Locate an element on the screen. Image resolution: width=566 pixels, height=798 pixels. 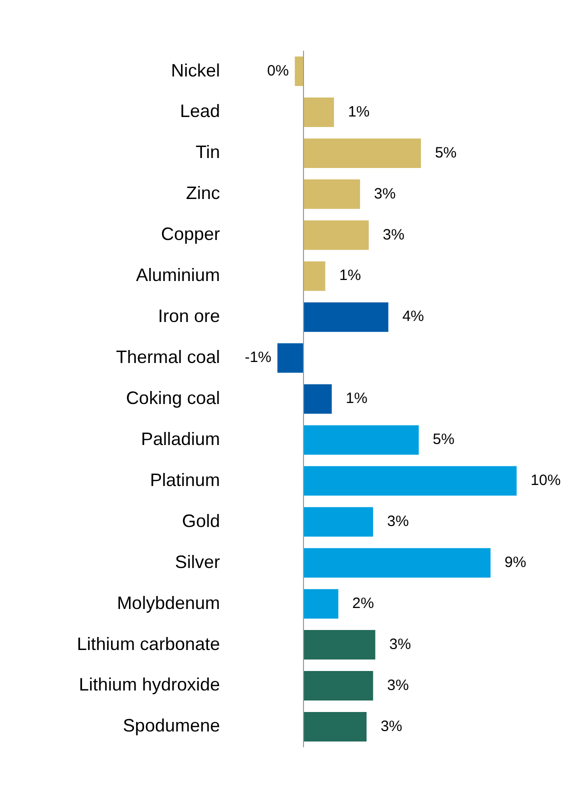
y-tick-label: Spodumene is located at coordinates (171, 726).